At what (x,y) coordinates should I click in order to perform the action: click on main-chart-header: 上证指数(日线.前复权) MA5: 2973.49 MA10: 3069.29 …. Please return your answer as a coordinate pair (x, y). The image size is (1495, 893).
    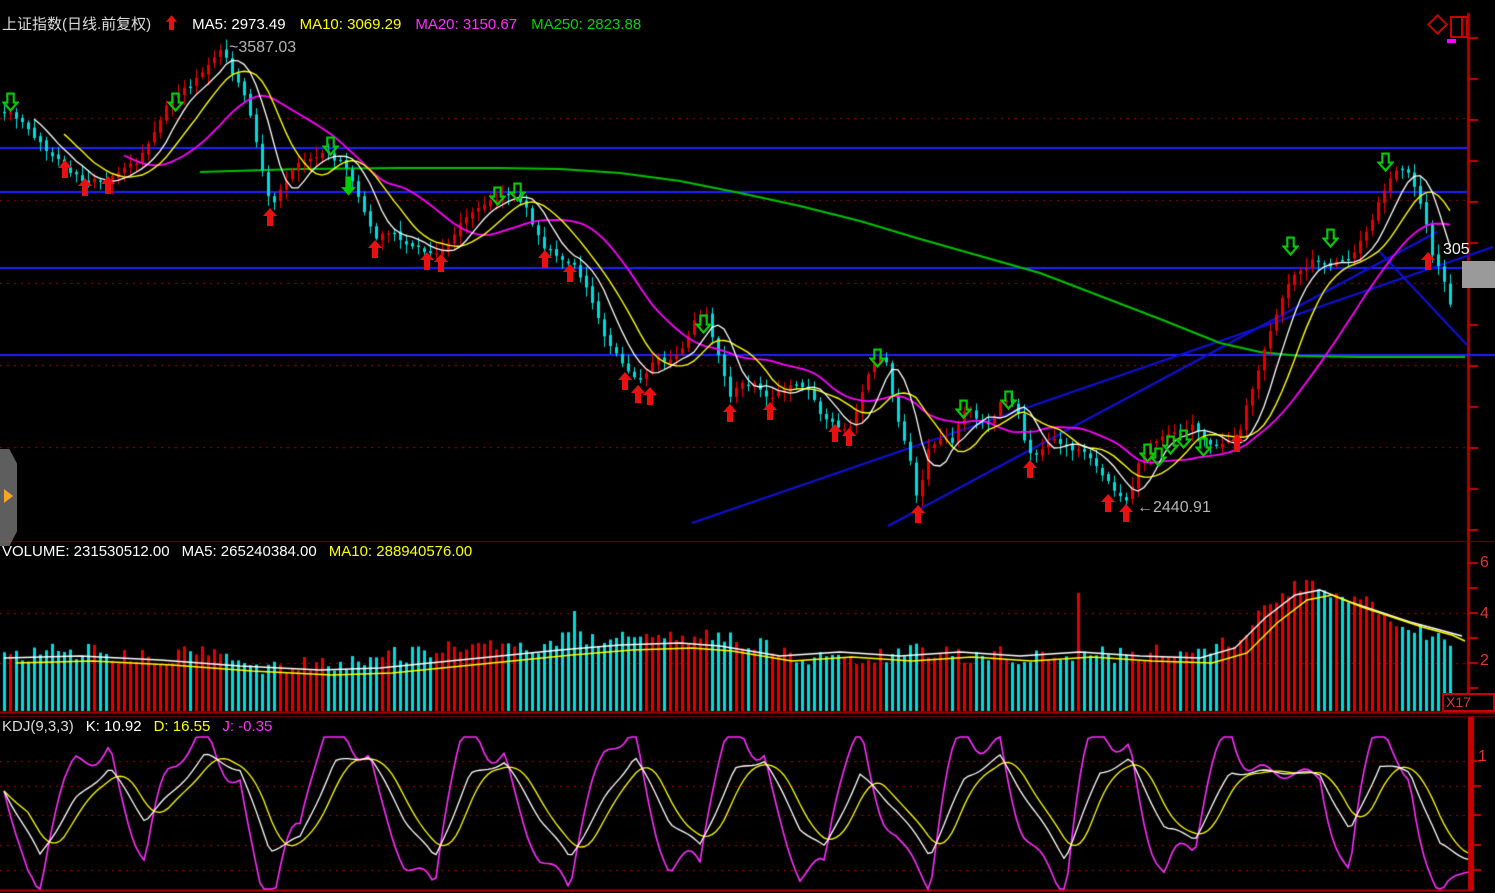
    Looking at the image, I should click on (321, 24).